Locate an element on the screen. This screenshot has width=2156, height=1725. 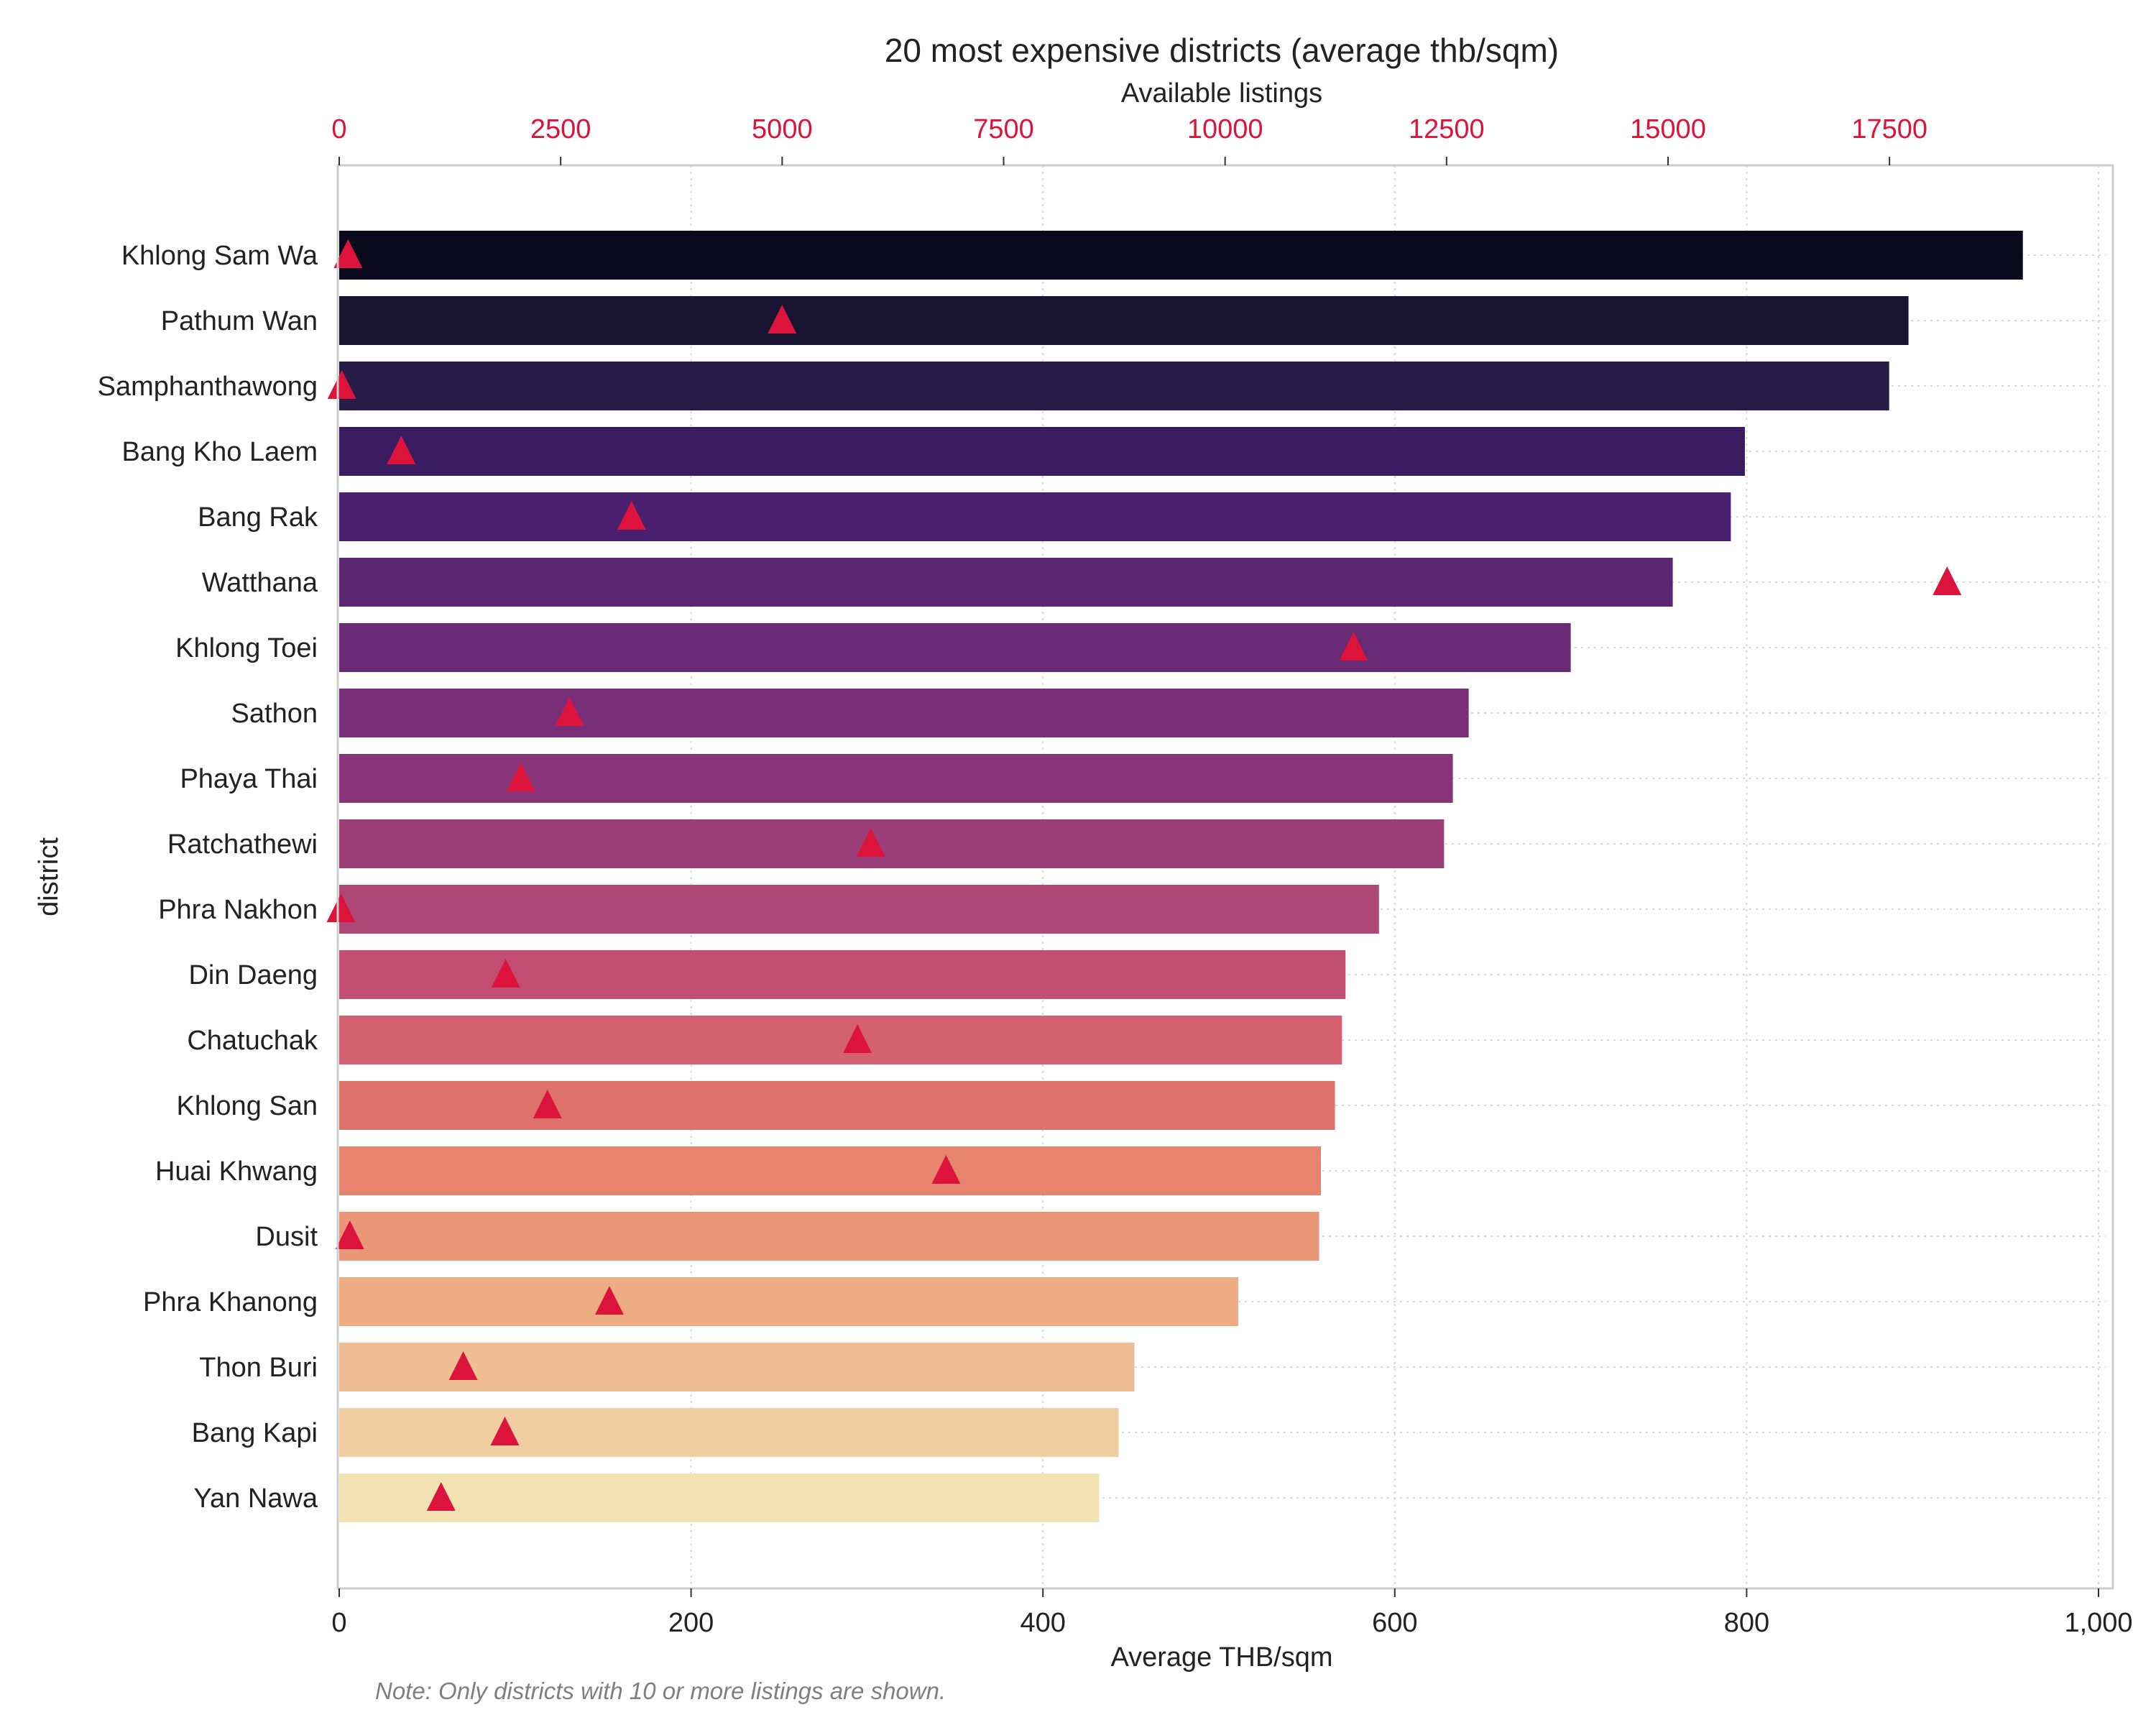
category-label: Chatuchak is located at coordinates (253, 1041).